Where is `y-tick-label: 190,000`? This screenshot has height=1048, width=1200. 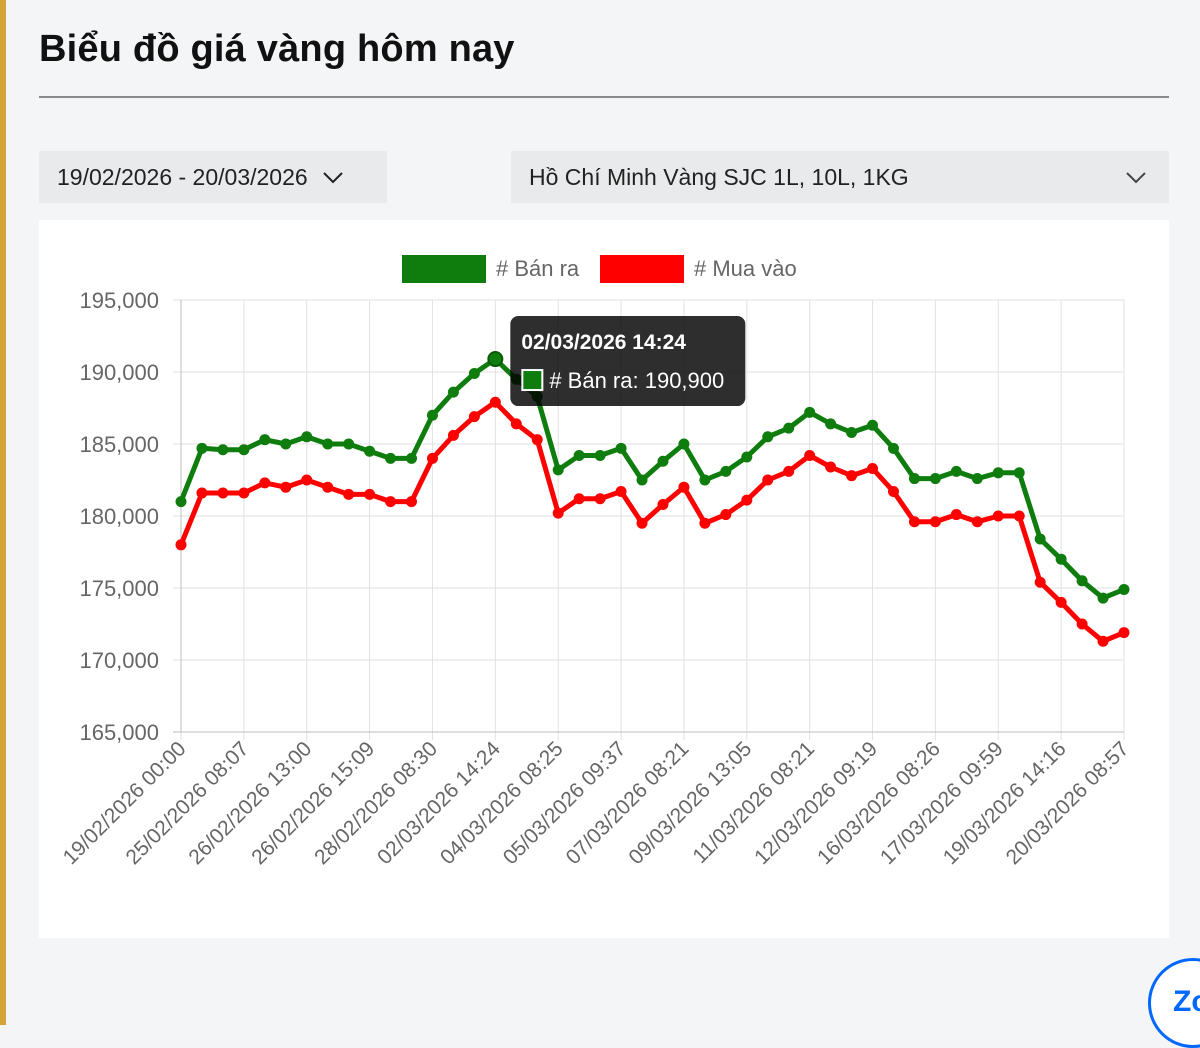
y-tick-label: 190,000 is located at coordinates (119, 372).